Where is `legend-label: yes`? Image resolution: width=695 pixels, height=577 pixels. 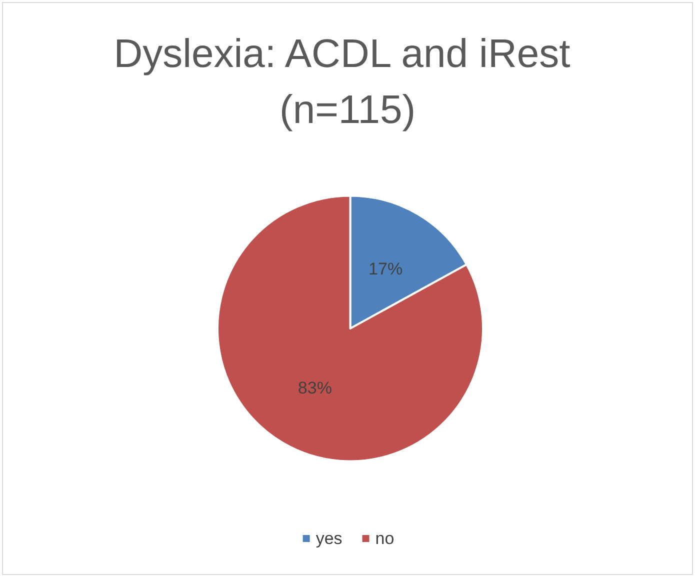 legend-label: yes is located at coordinates (329, 538).